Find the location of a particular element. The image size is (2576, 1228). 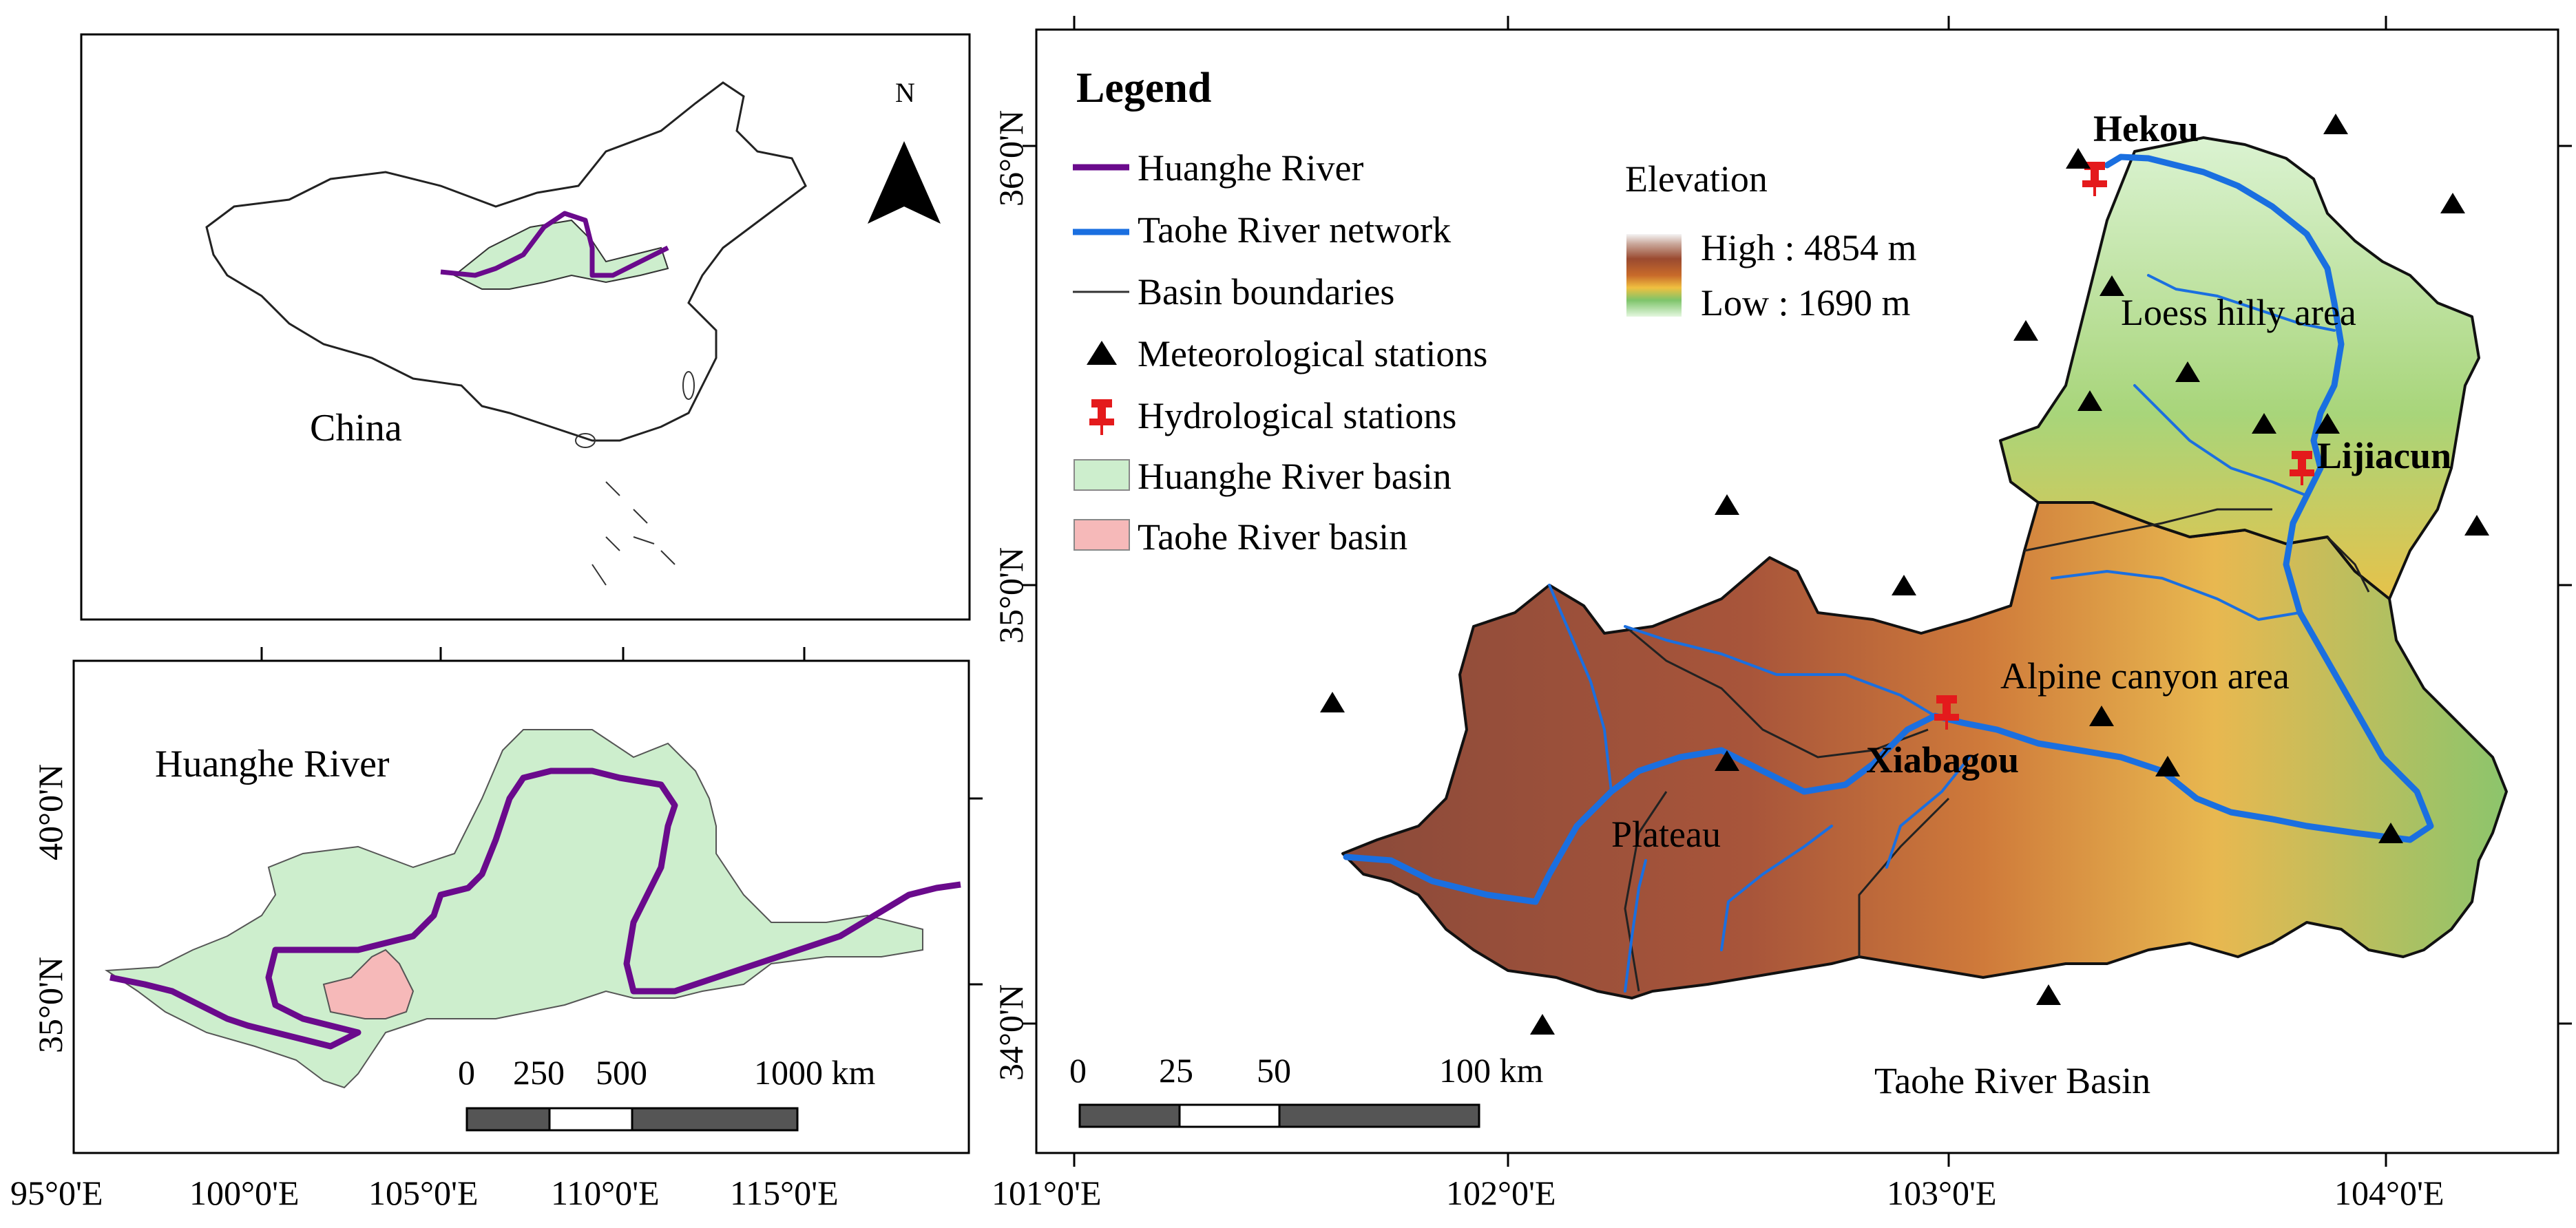

legend-item-hydro: Hydrological stations is located at coordinates (1297, 415).